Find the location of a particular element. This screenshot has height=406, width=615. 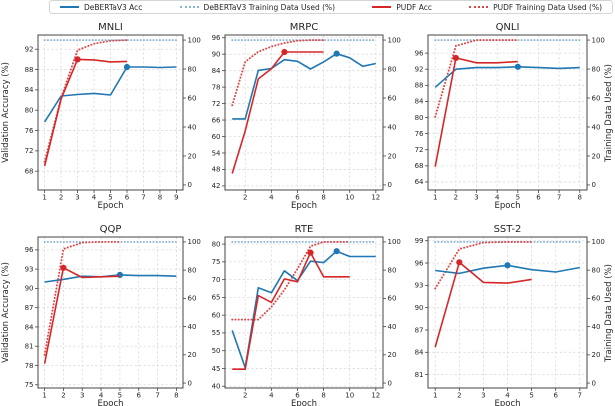

left-tick-label: 96 is located at coordinates (419, 263).